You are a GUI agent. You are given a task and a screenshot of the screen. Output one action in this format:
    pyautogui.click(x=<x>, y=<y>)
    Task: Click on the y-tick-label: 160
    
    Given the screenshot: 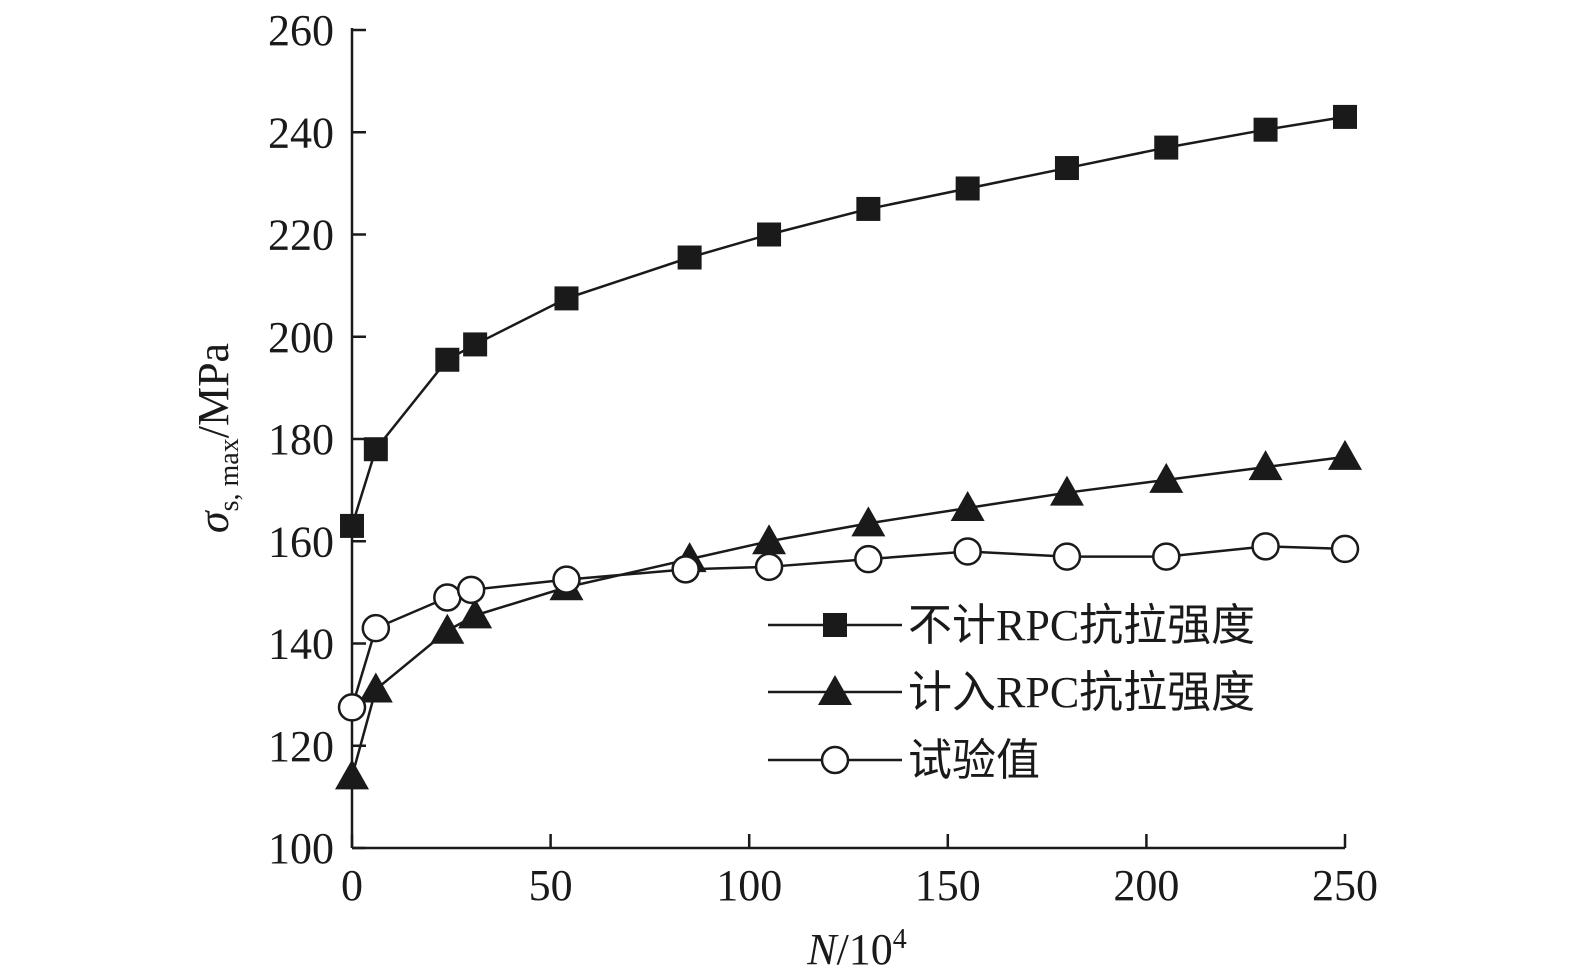 What is the action you would take?
    pyautogui.click(x=301, y=541)
    